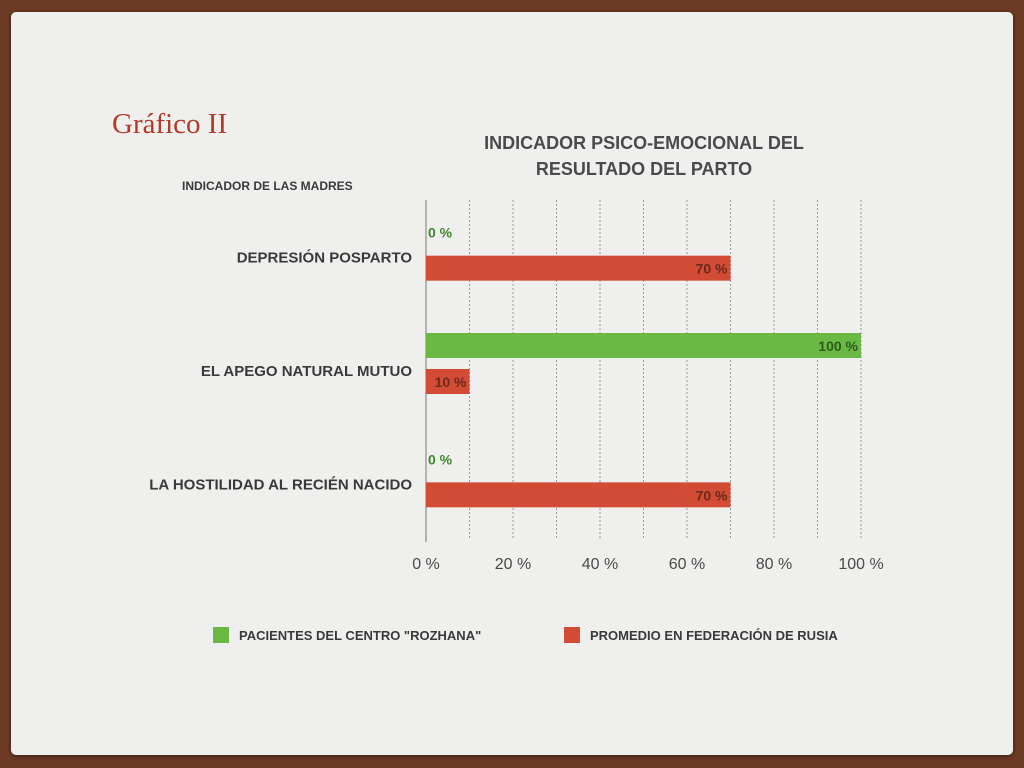  Describe the element at coordinates (280, 484) in the screenshot. I see `category-label: LA HOSTILIDAD AL RECIÉN NACIDO` at that location.